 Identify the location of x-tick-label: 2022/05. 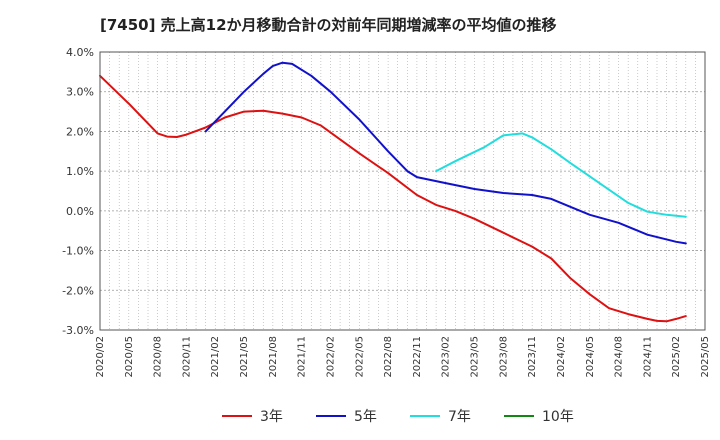
(359, 357).